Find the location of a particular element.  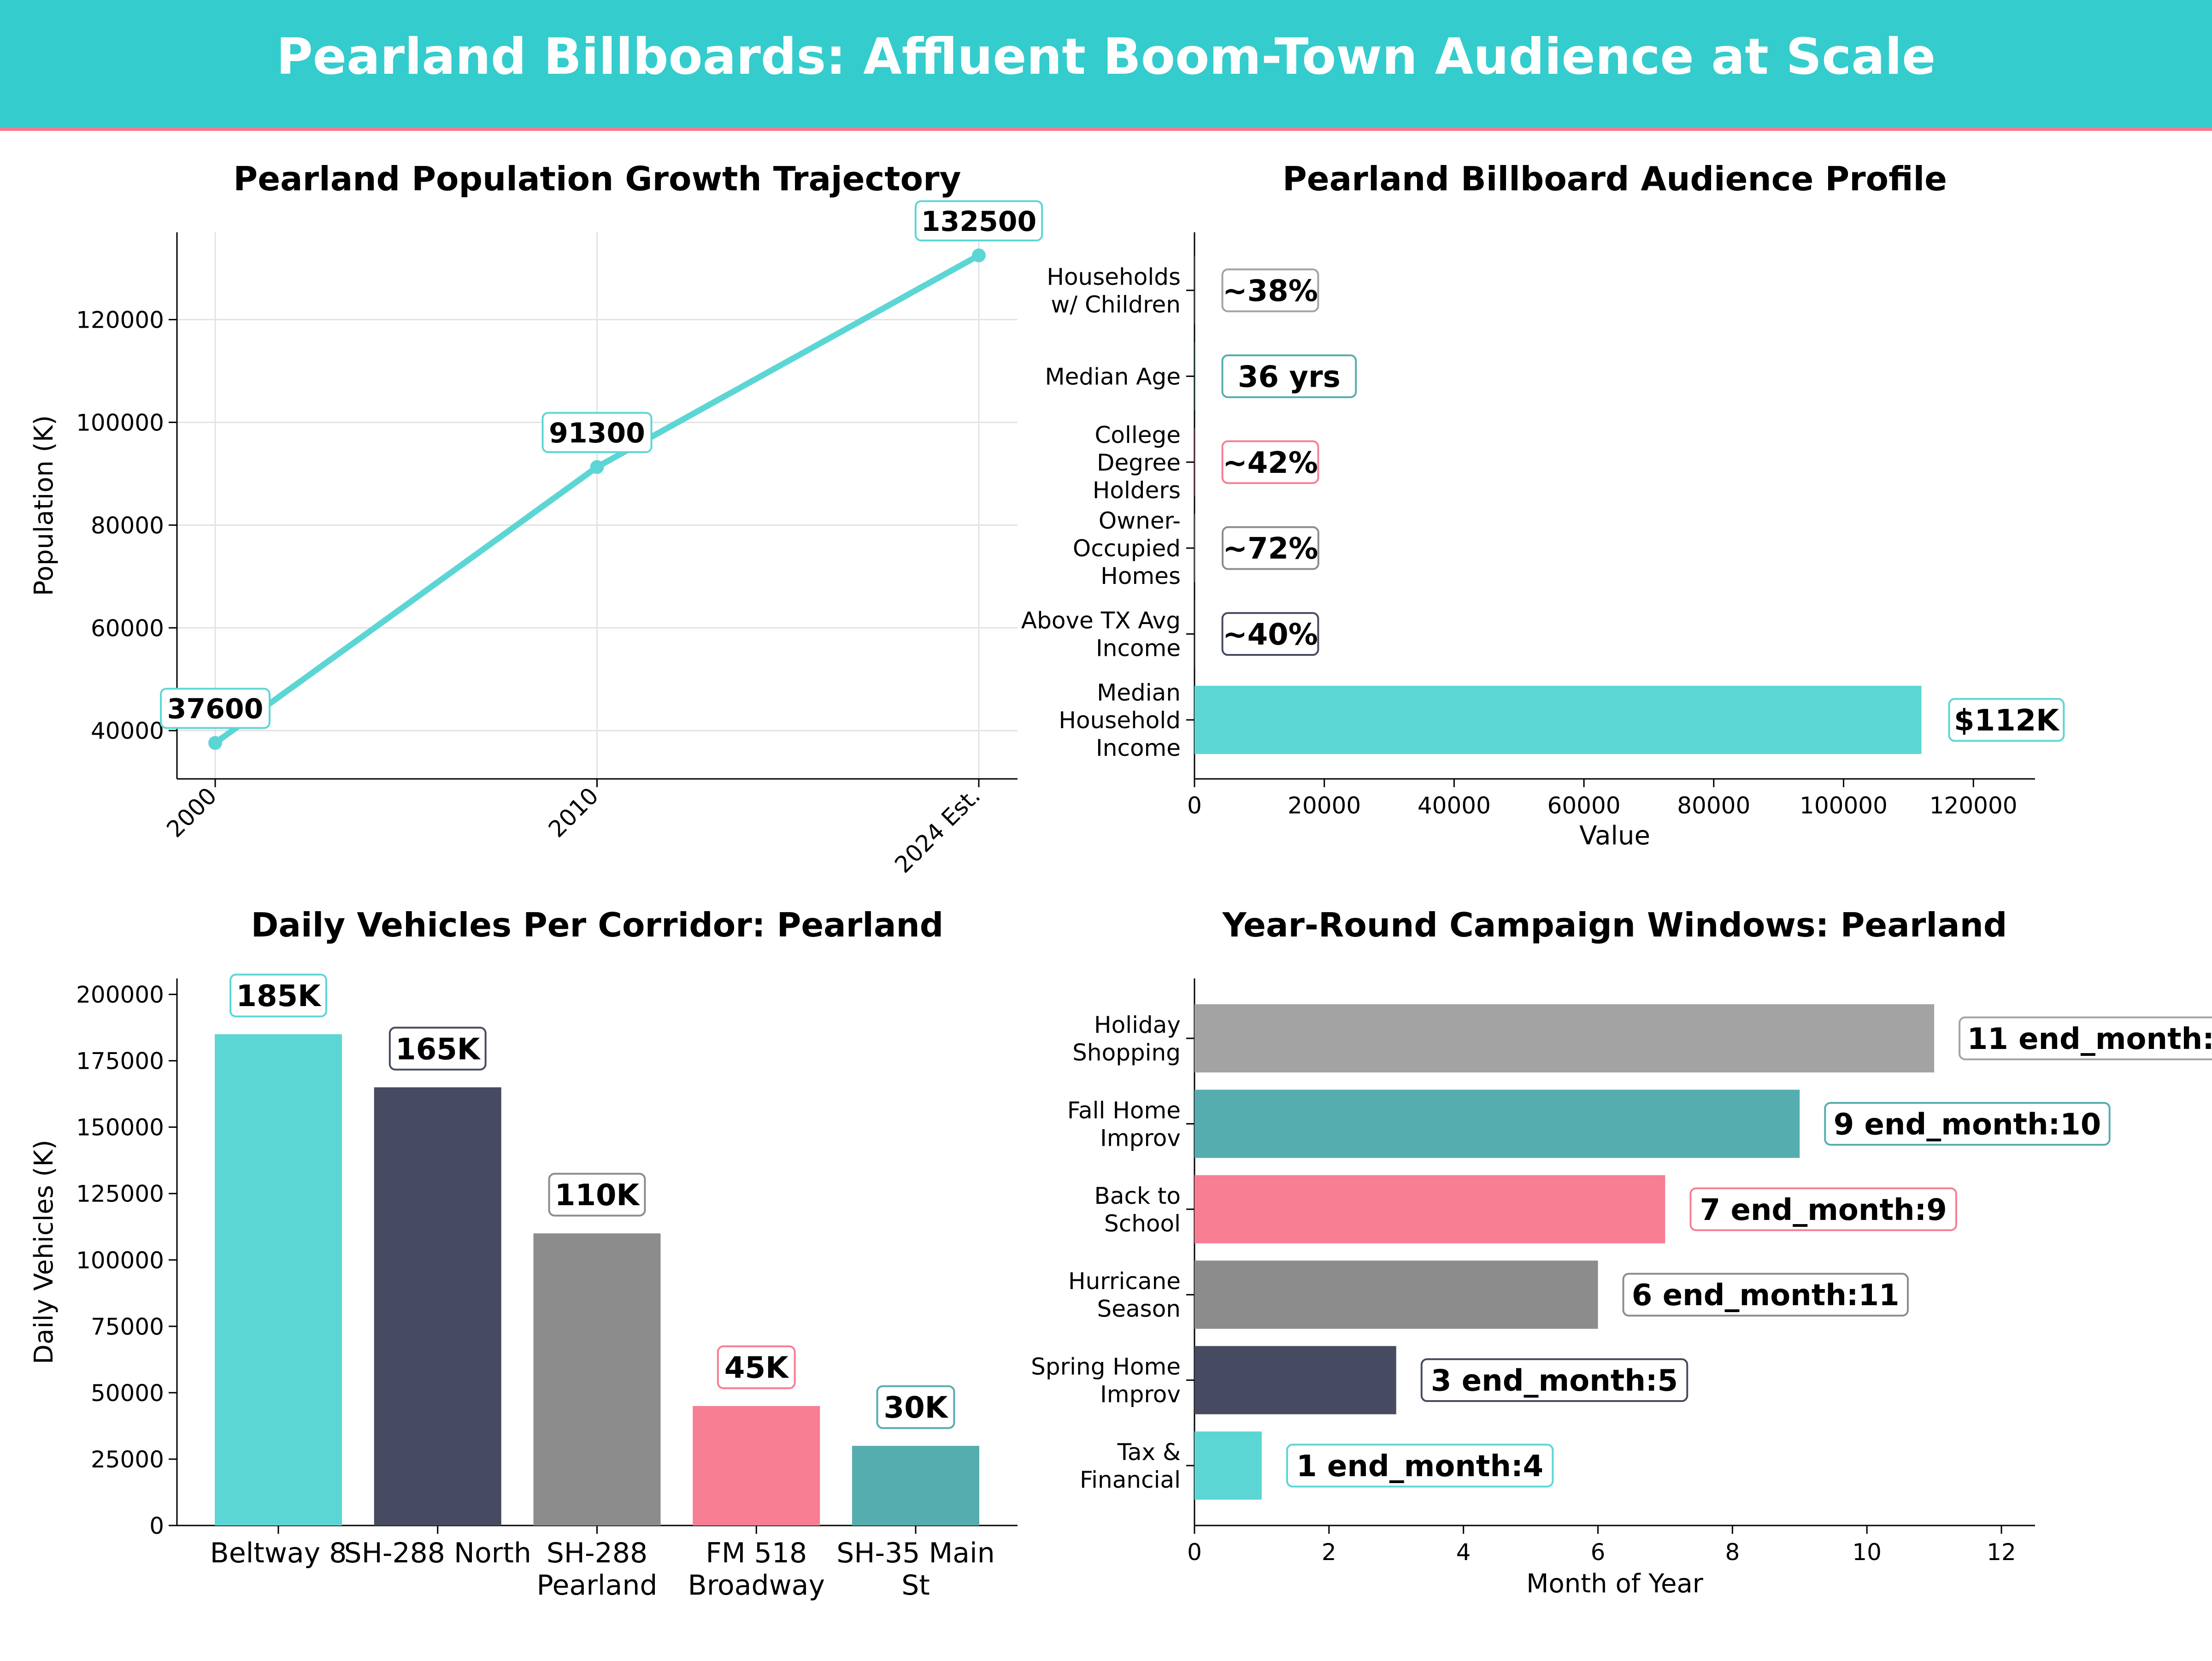

campaigns-category-label: Spring Home Improv is located at coordinates (1106, 1381).